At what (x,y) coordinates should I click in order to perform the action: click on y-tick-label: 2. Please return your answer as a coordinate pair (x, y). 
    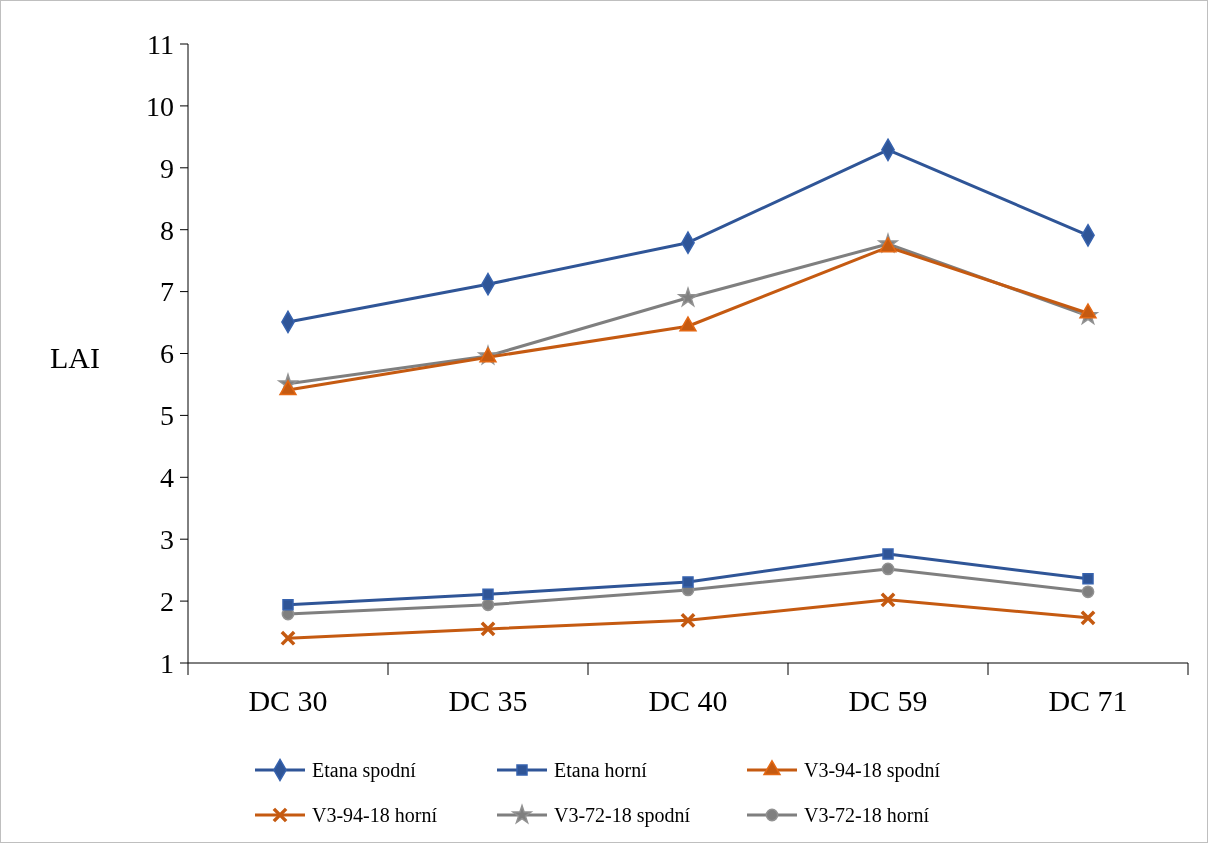
    Looking at the image, I should click on (167, 601).